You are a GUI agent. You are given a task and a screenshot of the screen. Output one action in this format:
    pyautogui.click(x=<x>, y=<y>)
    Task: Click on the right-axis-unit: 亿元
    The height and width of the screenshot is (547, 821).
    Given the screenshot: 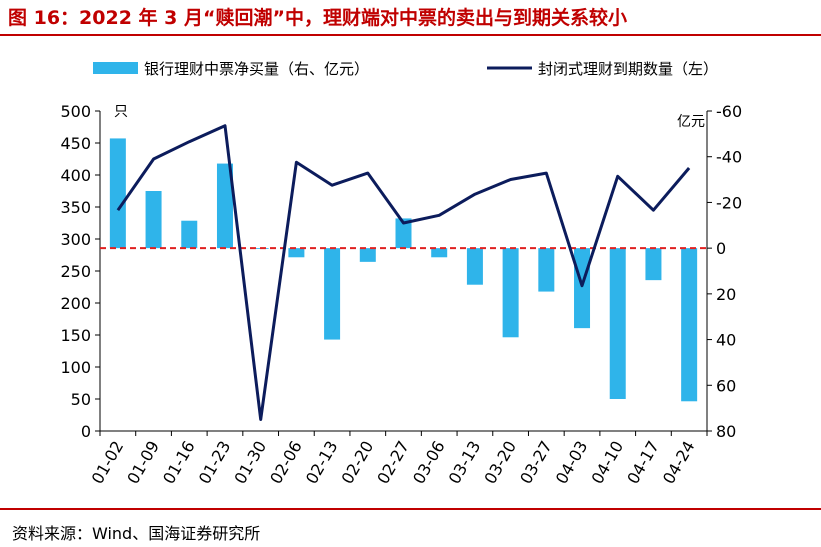 What is the action you would take?
    pyautogui.click(x=691, y=122)
    